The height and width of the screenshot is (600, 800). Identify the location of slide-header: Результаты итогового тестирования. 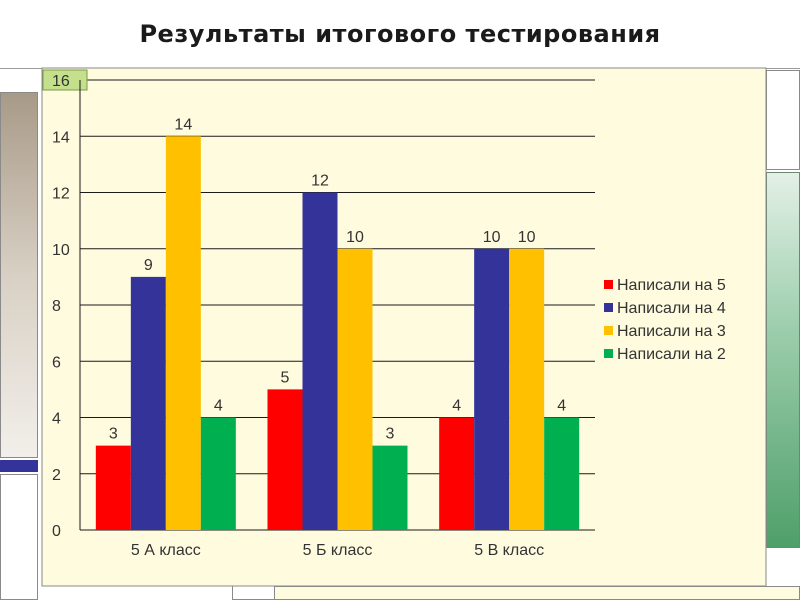
(400, 34).